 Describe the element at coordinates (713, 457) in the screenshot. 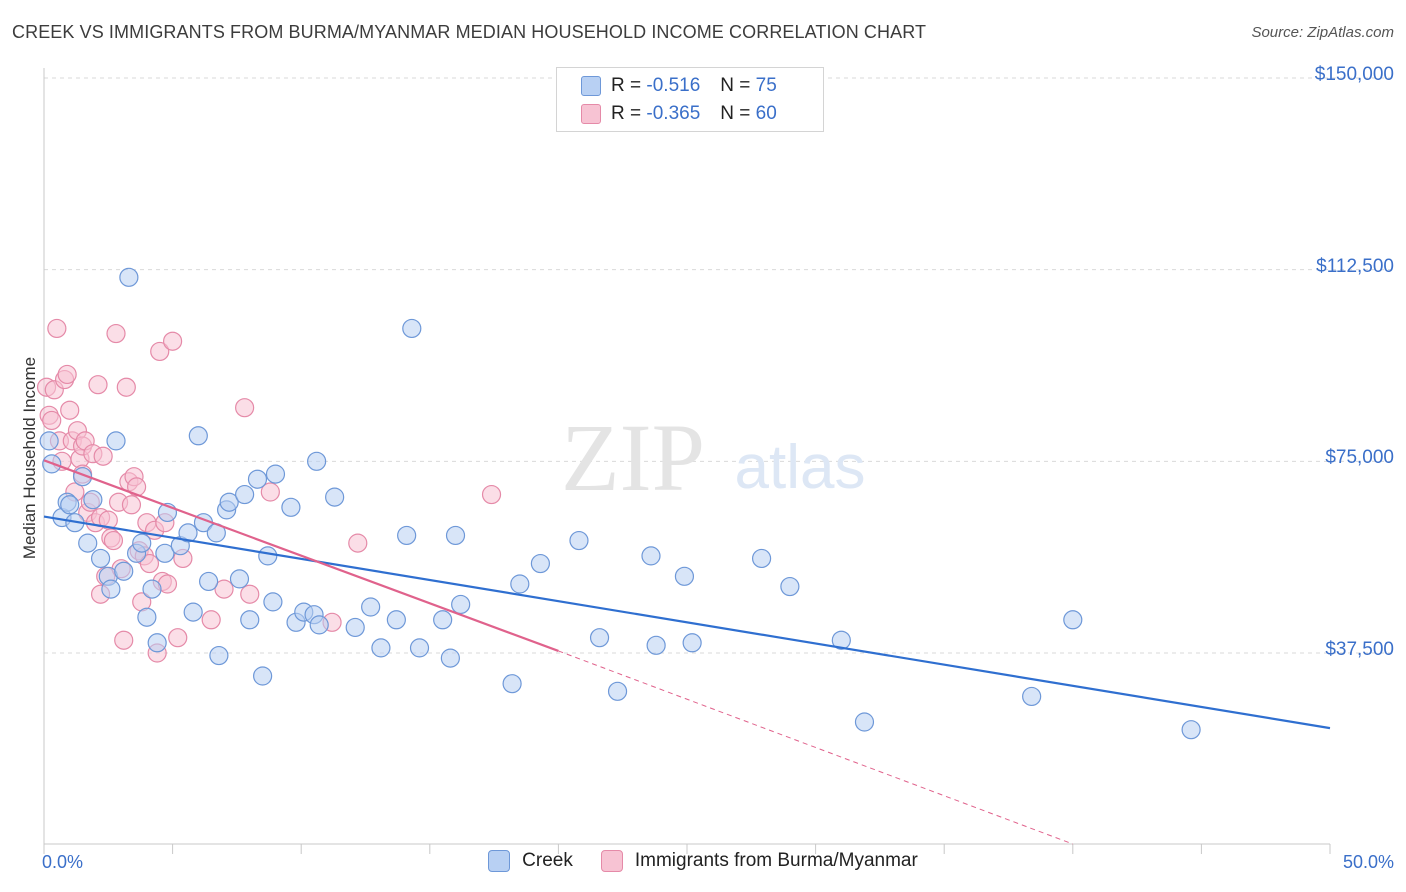

I see `watermark: ZIP atlas` at that location.